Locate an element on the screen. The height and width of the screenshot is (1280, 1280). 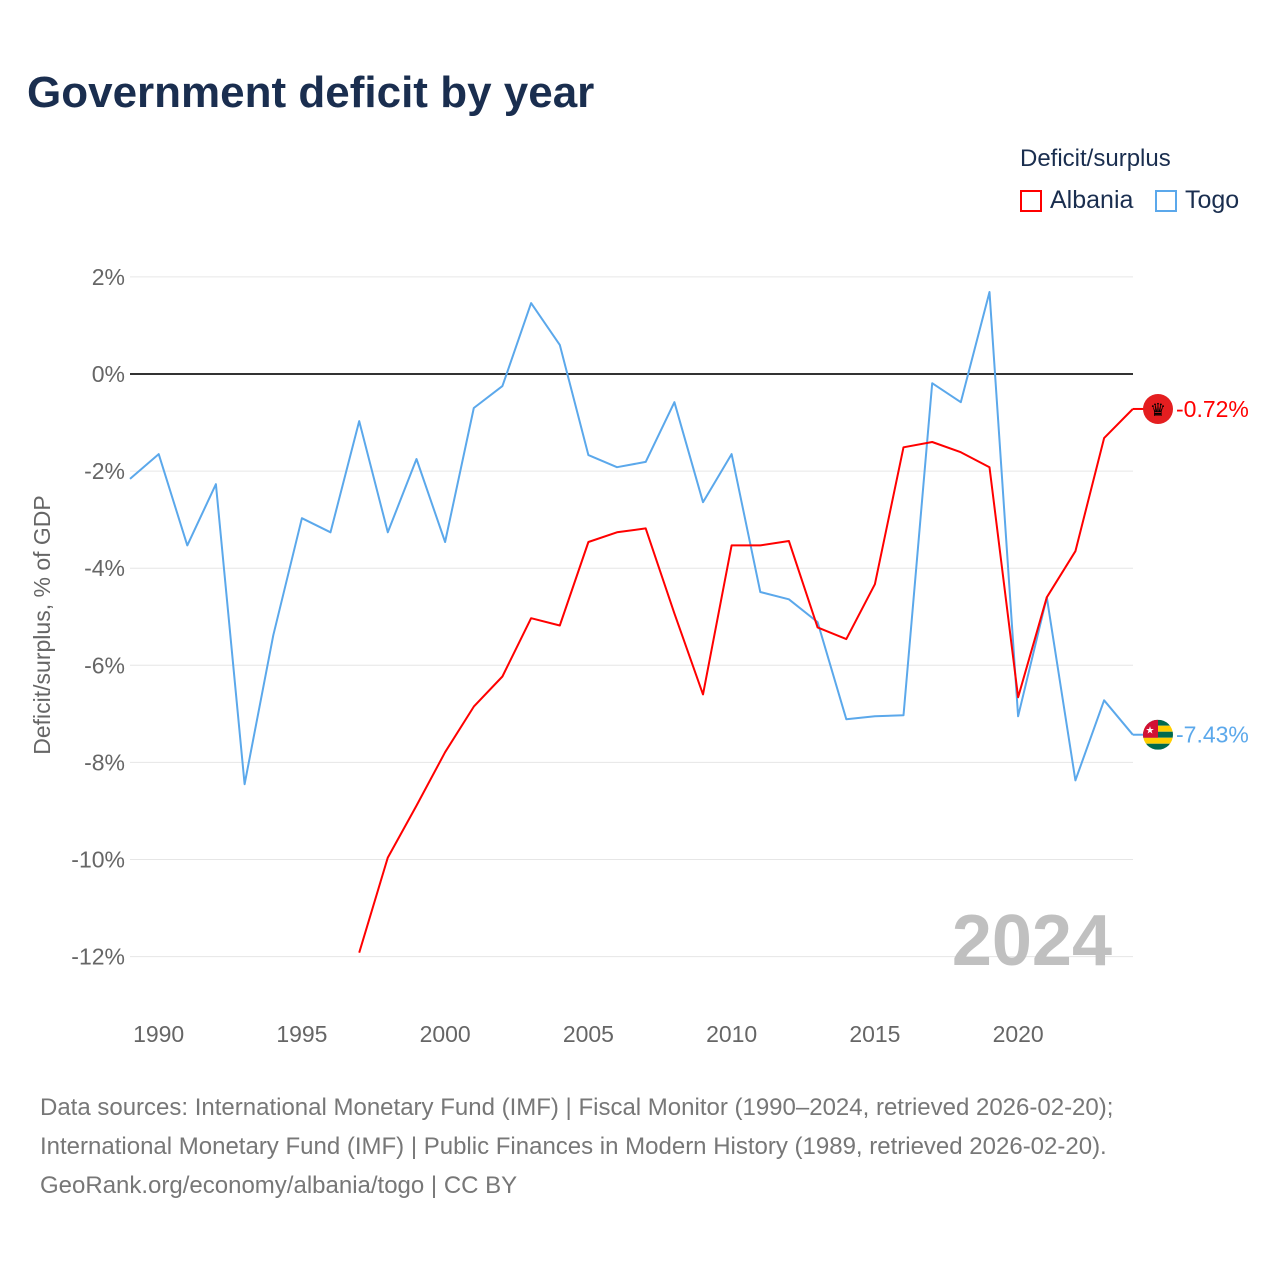
x-tick-label: 2000 is located at coordinates (445, 1034).